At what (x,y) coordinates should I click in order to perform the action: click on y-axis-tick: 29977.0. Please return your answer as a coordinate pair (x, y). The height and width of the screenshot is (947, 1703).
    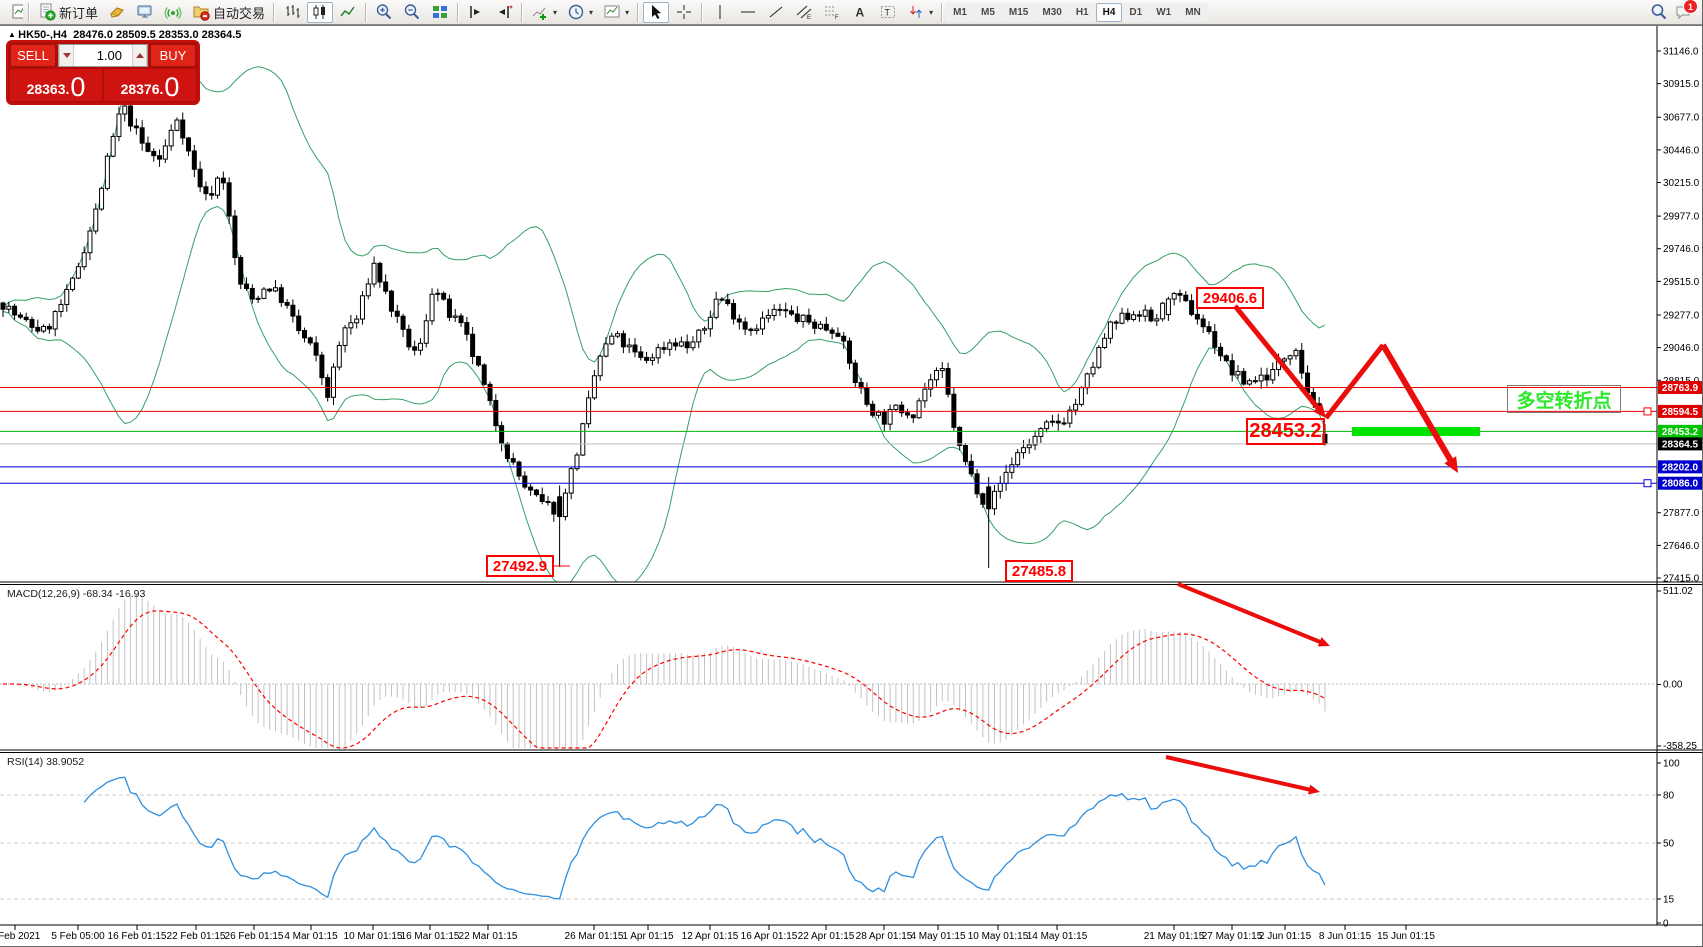
    Looking at the image, I should click on (1681, 217).